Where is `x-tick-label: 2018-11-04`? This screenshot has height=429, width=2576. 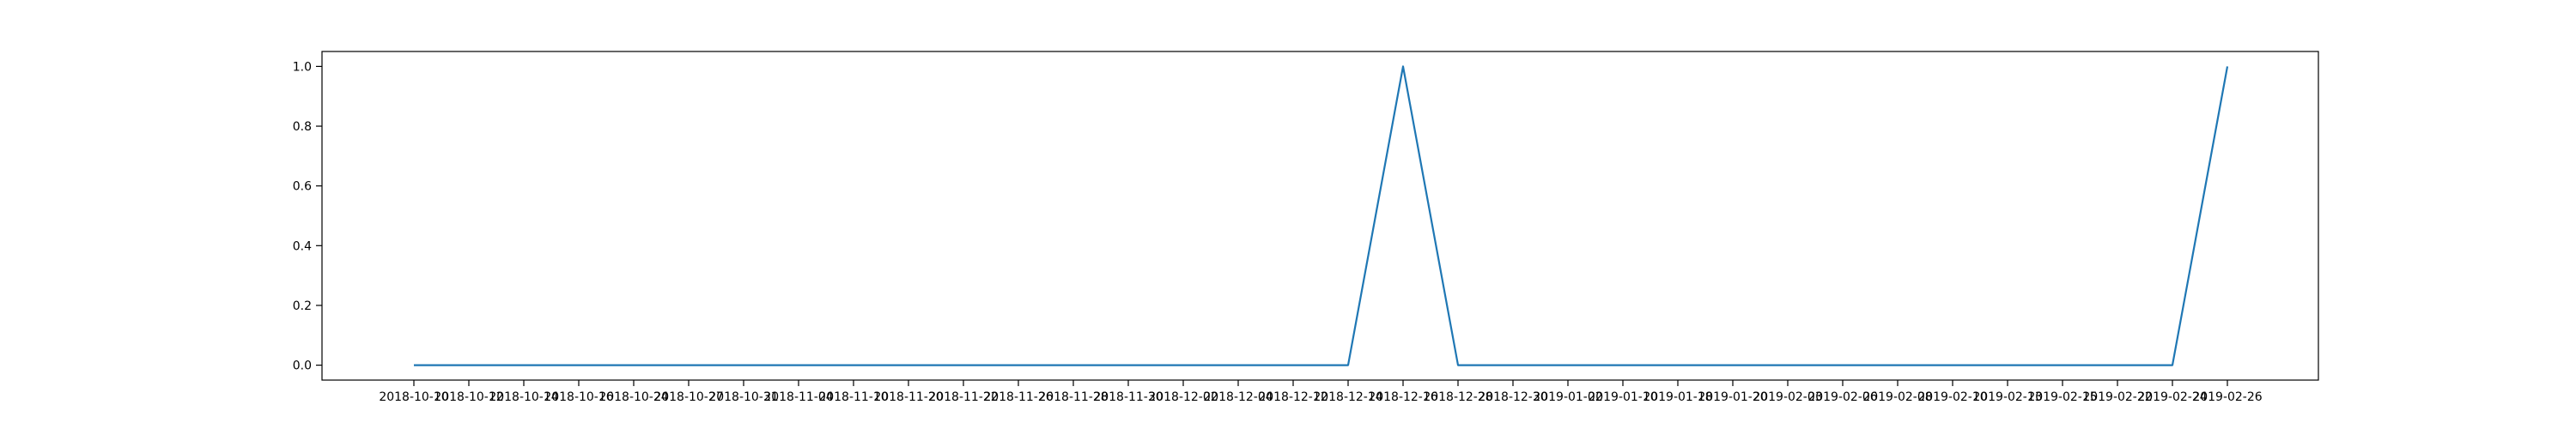
x-tick-label: 2018-11-04 is located at coordinates (798, 397).